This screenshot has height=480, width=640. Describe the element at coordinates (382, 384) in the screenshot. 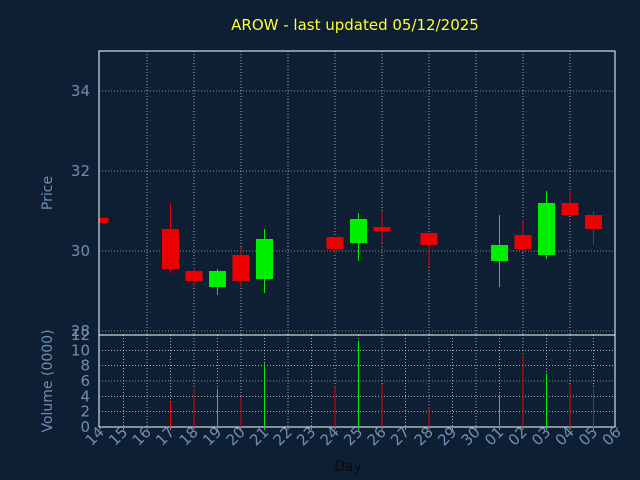

I see `volume-bars-layer` at that location.